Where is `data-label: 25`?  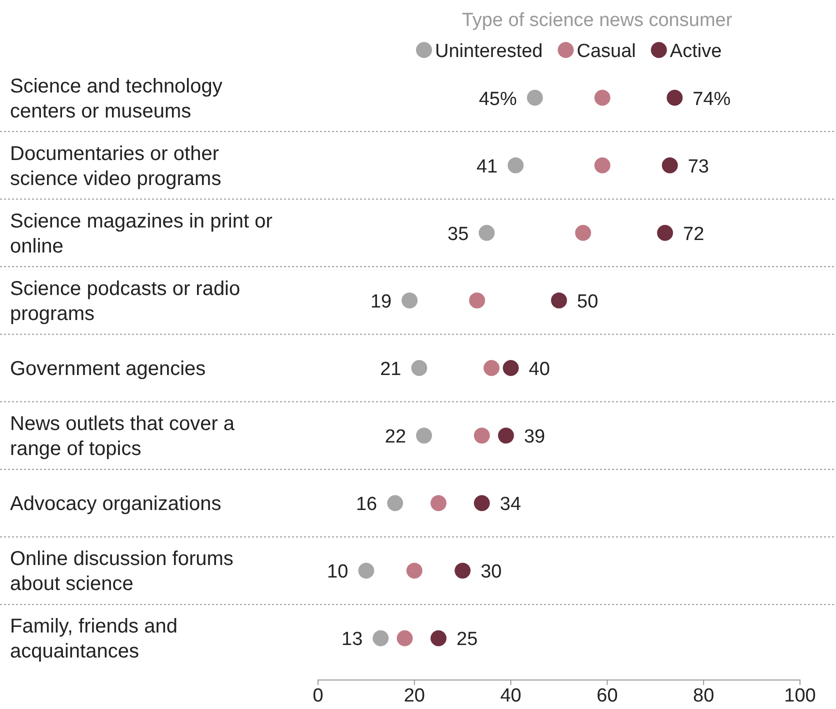 data-label: 25 is located at coordinates (467, 639).